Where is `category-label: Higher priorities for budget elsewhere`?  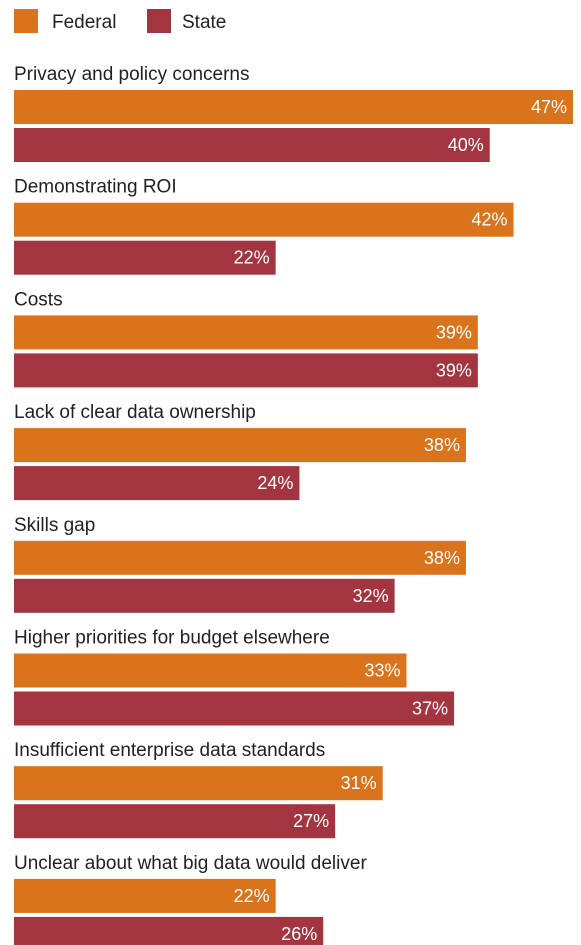 category-label: Higher priorities for budget elsewhere is located at coordinates (172, 638).